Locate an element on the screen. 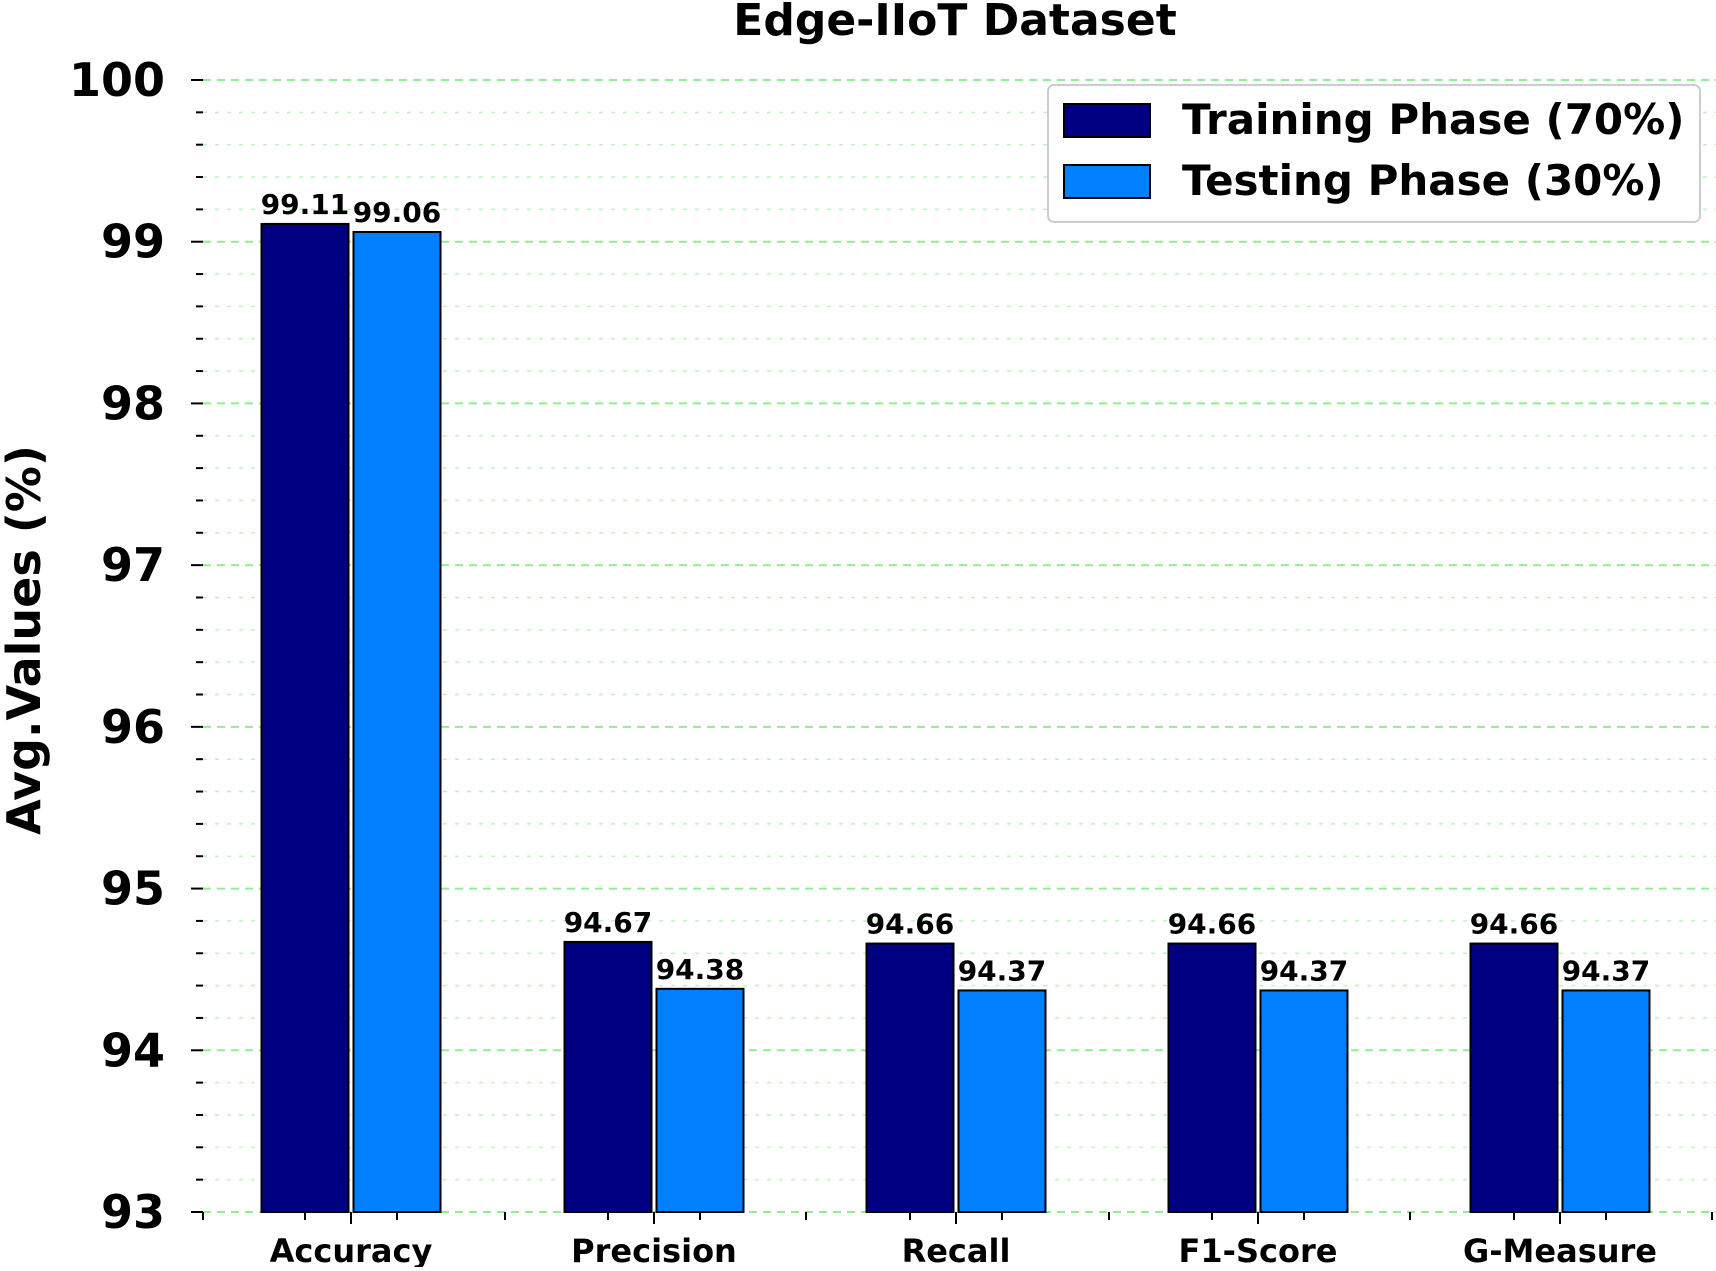 This screenshot has height=1271, width=1716. legend-label-training: Training Phase (70%) is located at coordinates (1433, 119).